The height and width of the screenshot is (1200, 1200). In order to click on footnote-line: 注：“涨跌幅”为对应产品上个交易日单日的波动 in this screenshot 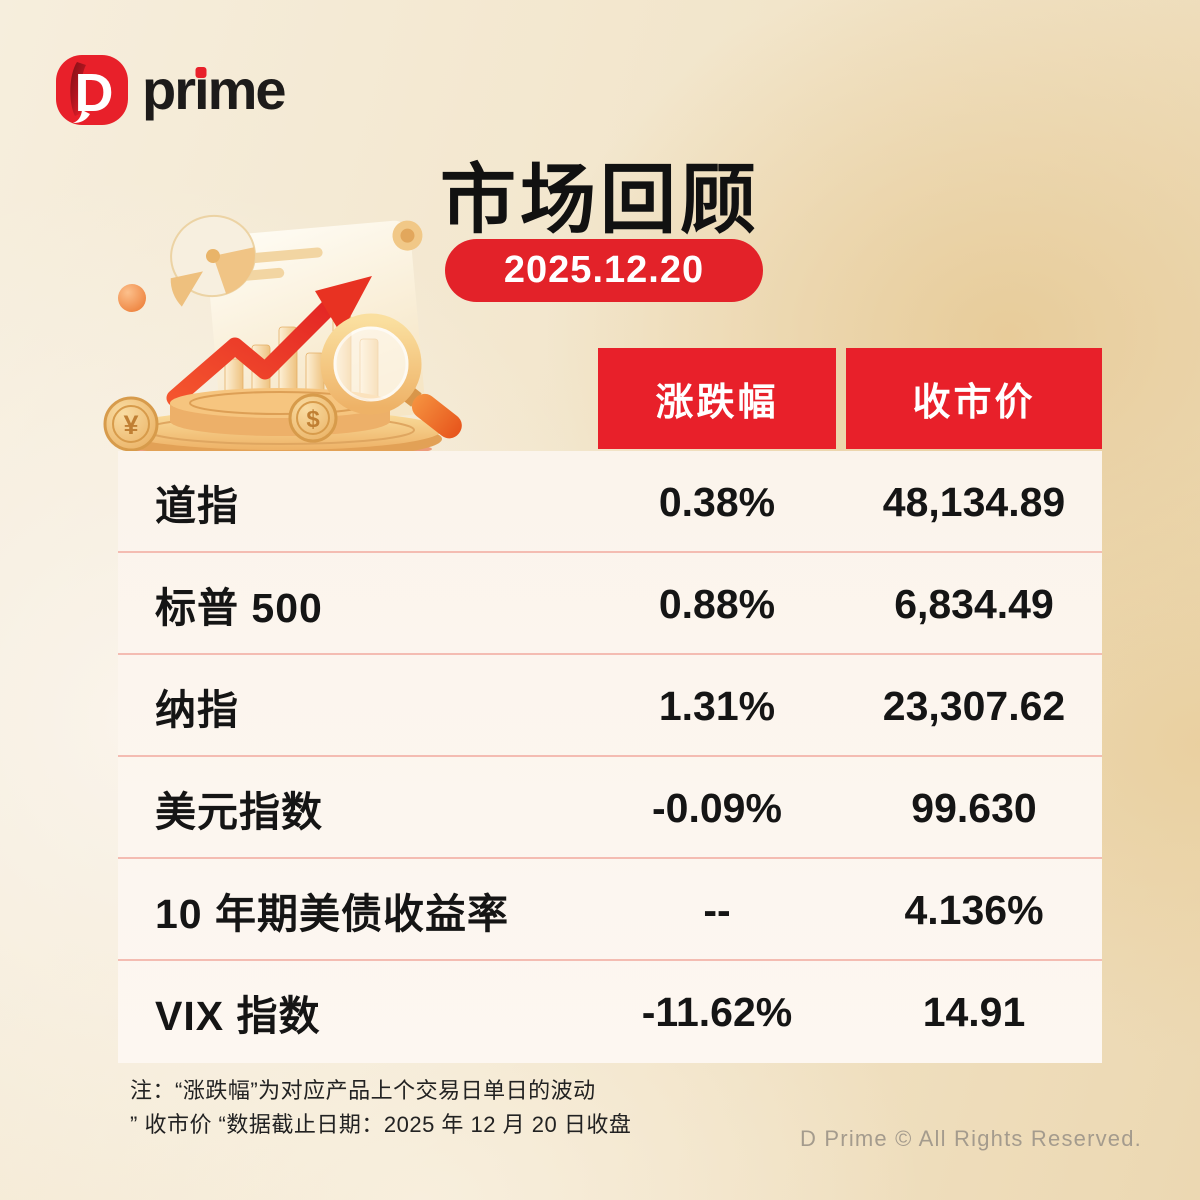, I will do `click(363, 1090)`.